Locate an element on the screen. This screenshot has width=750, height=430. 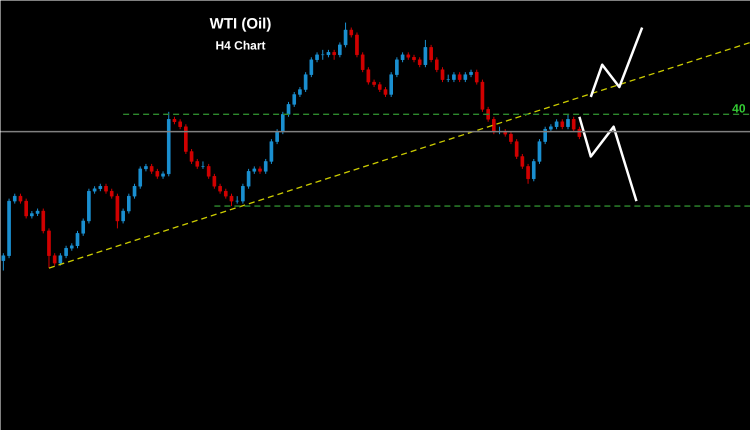
text: H4 Chart is located at coordinates (240, 45).